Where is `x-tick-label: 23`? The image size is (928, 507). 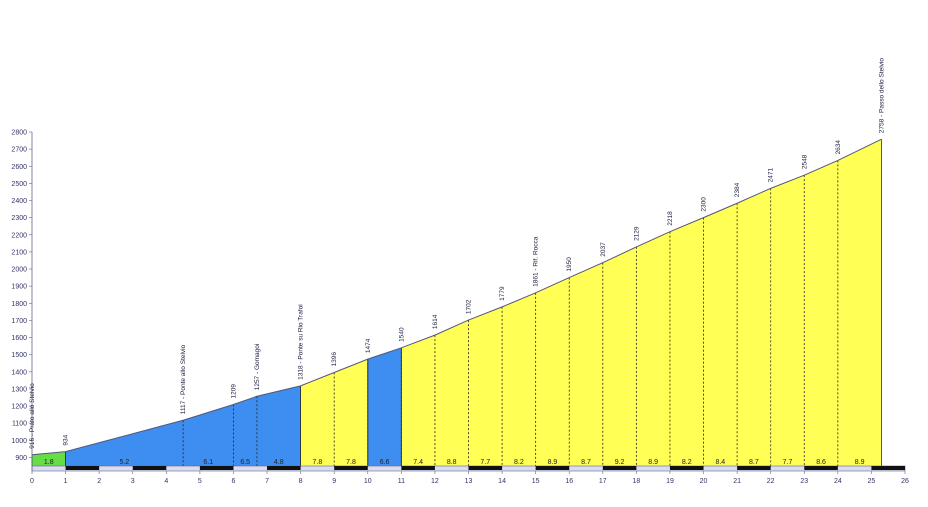 x-tick-label: 23 is located at coordinates (804, 481).